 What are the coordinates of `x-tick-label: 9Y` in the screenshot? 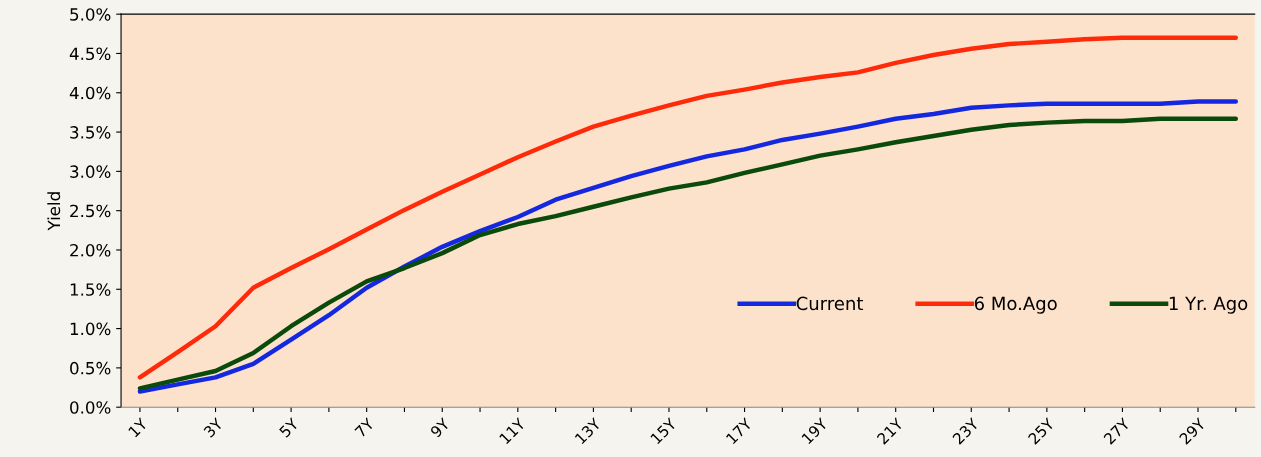 It's located at (440, 428).